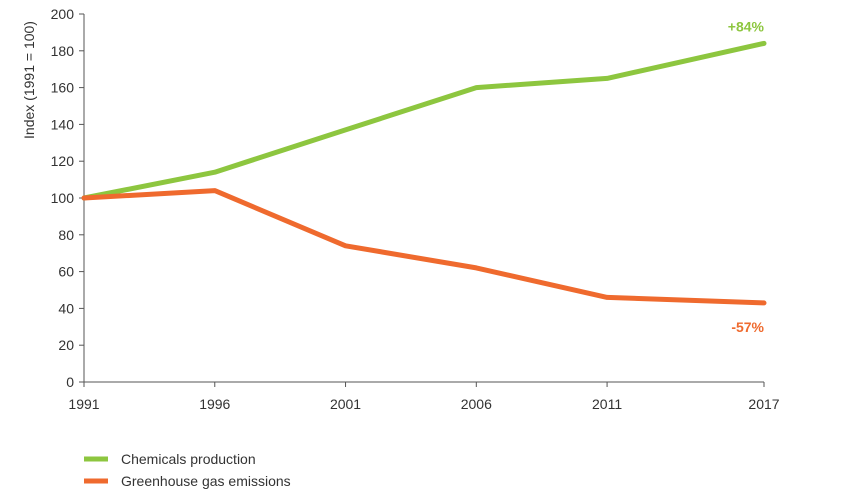 This screenshot has width=848, height=497. What do you see at coordinates (66, 308) in the screenshot?
I see `y-tick-label: 40` at bounding box center [66, 308].